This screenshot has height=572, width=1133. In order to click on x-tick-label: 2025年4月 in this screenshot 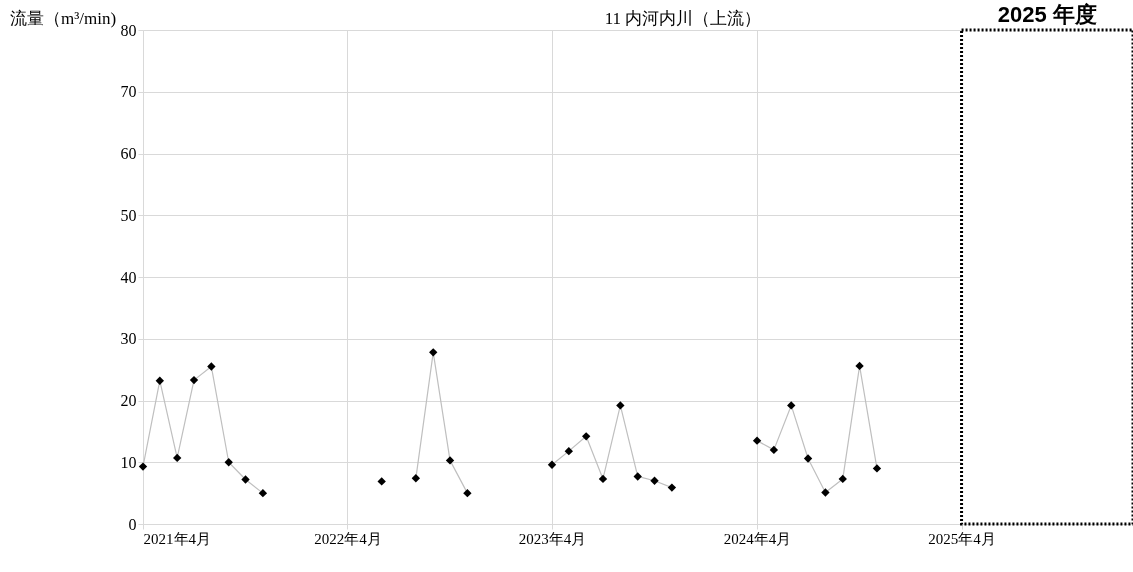, I will do `click(962, 538)`.